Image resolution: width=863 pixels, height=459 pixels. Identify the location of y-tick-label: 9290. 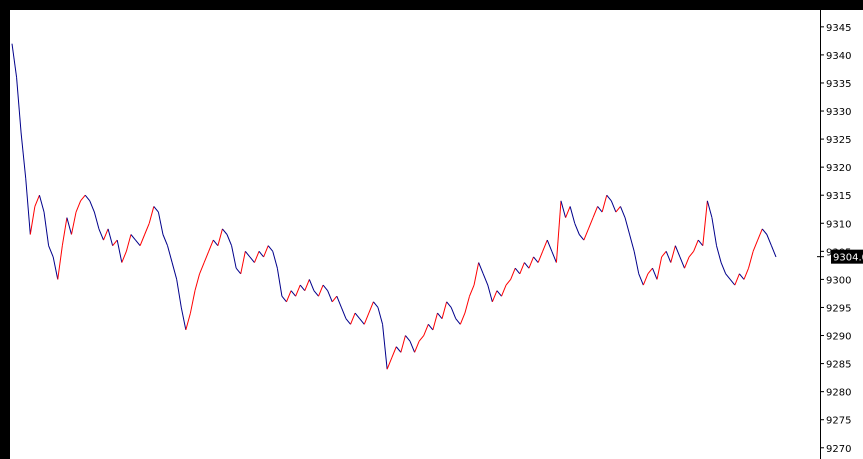
(838, 337).